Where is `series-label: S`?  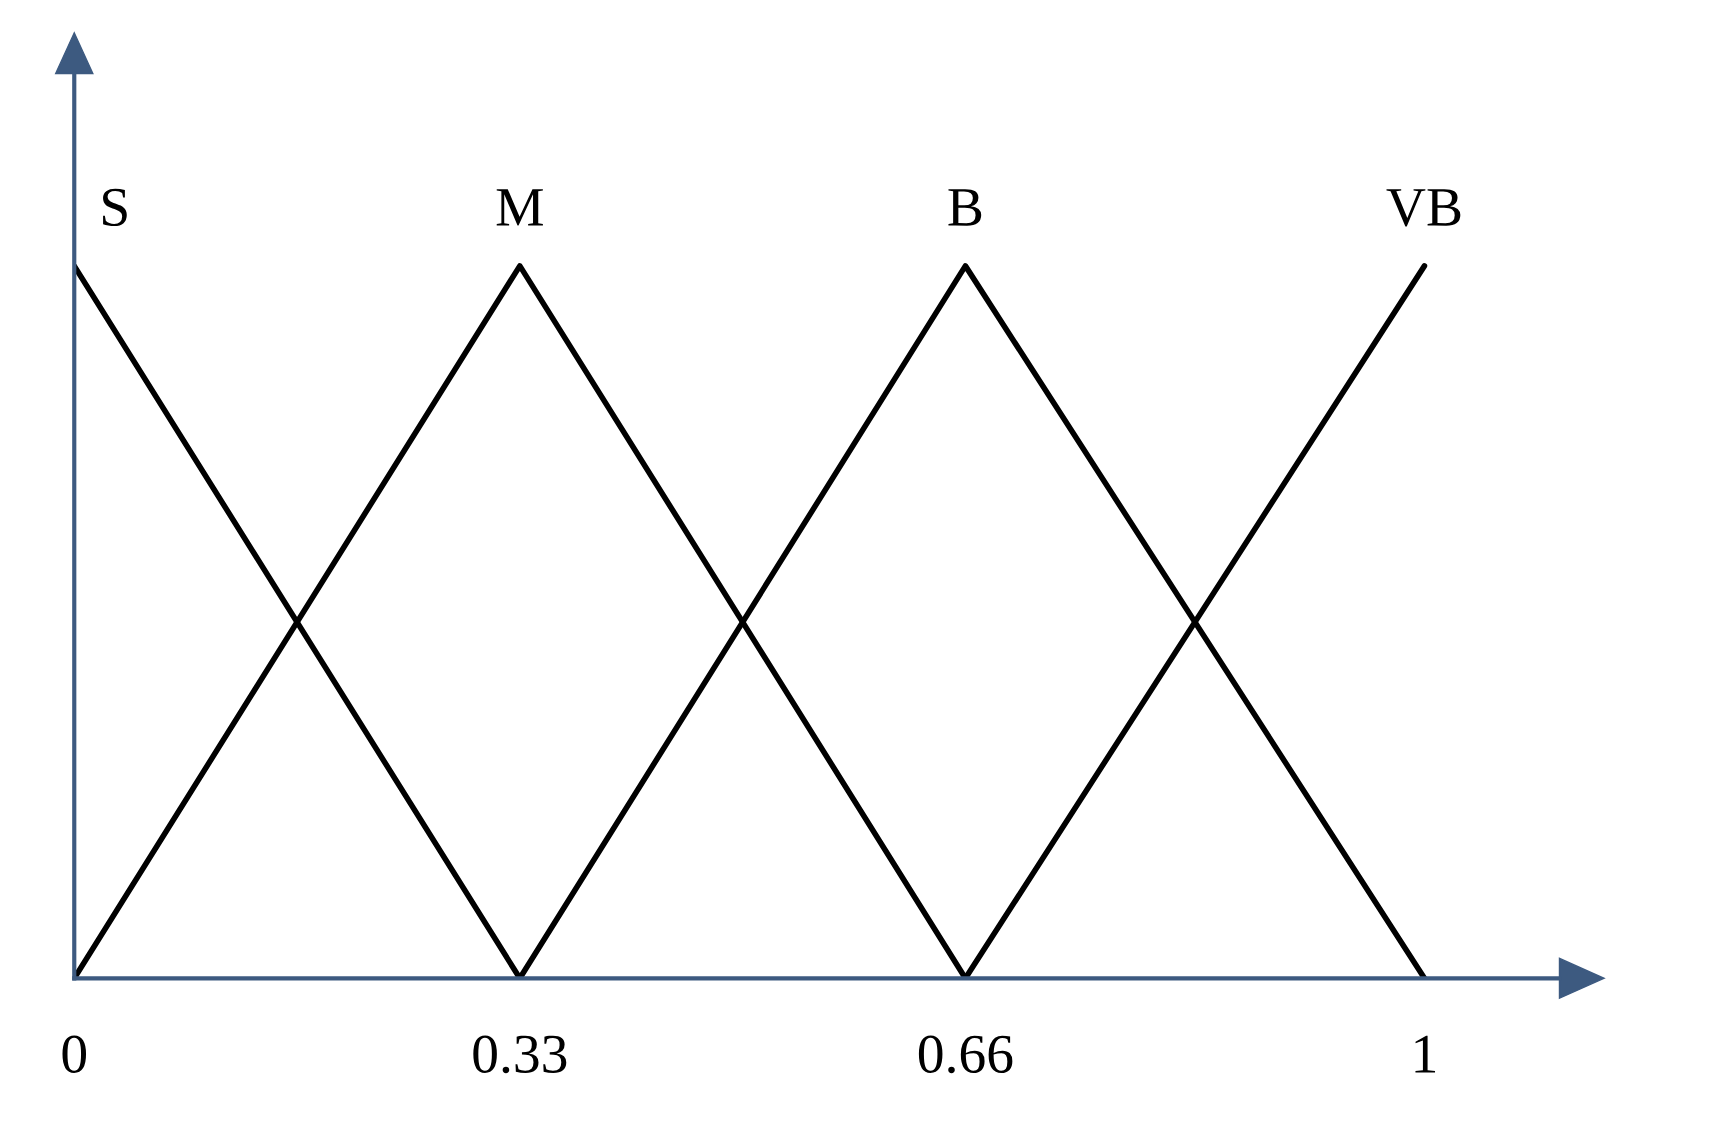 series-label: S is located at coordinates (115, 207).